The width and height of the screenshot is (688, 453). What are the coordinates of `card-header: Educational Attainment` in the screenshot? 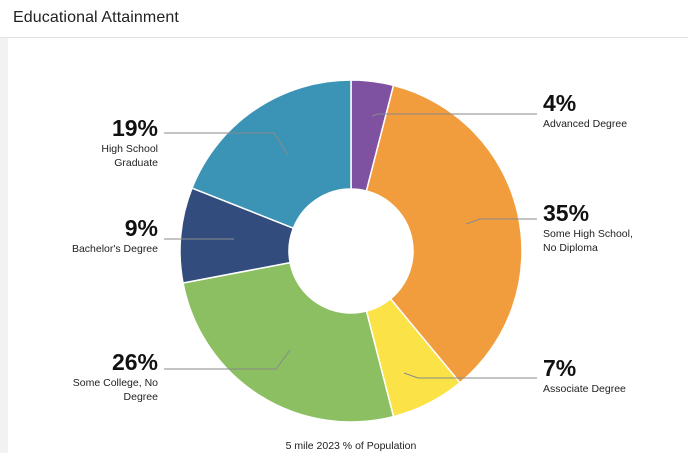 It's located at (344, 19).